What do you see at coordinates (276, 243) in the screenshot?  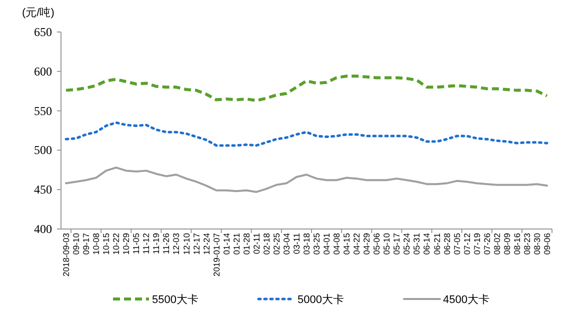 I see `x-tick-label: 02-25` at bounding box center [276, 243].